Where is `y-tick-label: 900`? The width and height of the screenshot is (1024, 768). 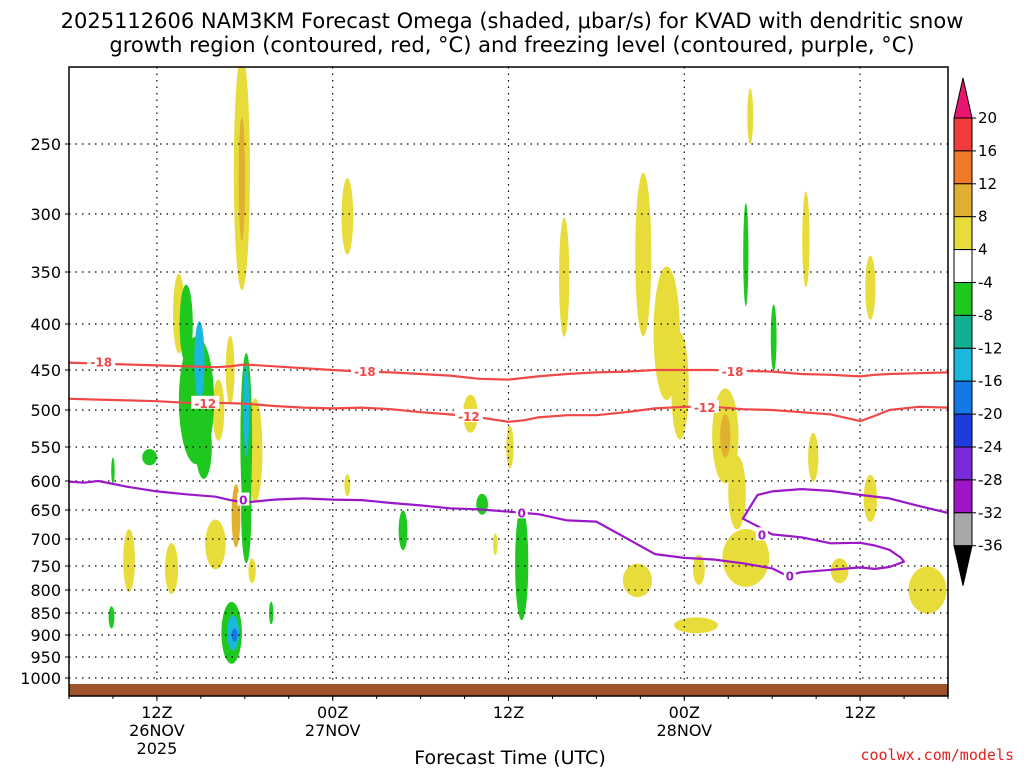 y-tick-label: 900 is located at coordinates (45, 635).